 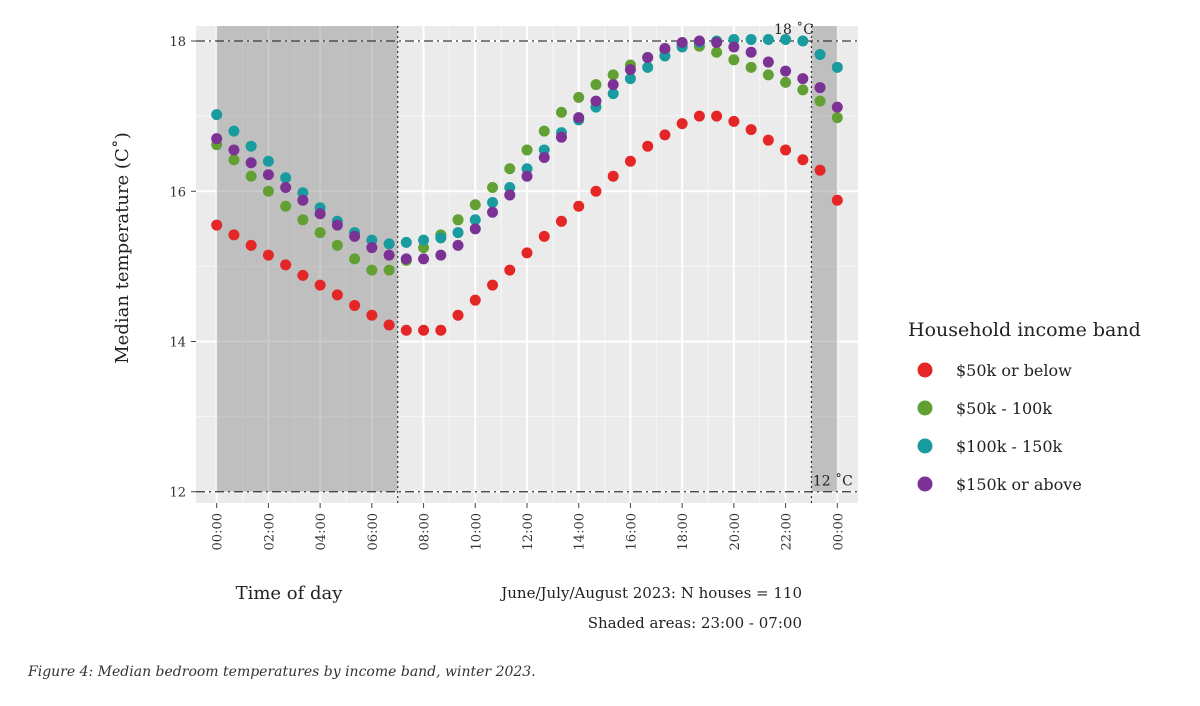 I want to click on x-tick-label: 12:00, so click(x=528, y=531).